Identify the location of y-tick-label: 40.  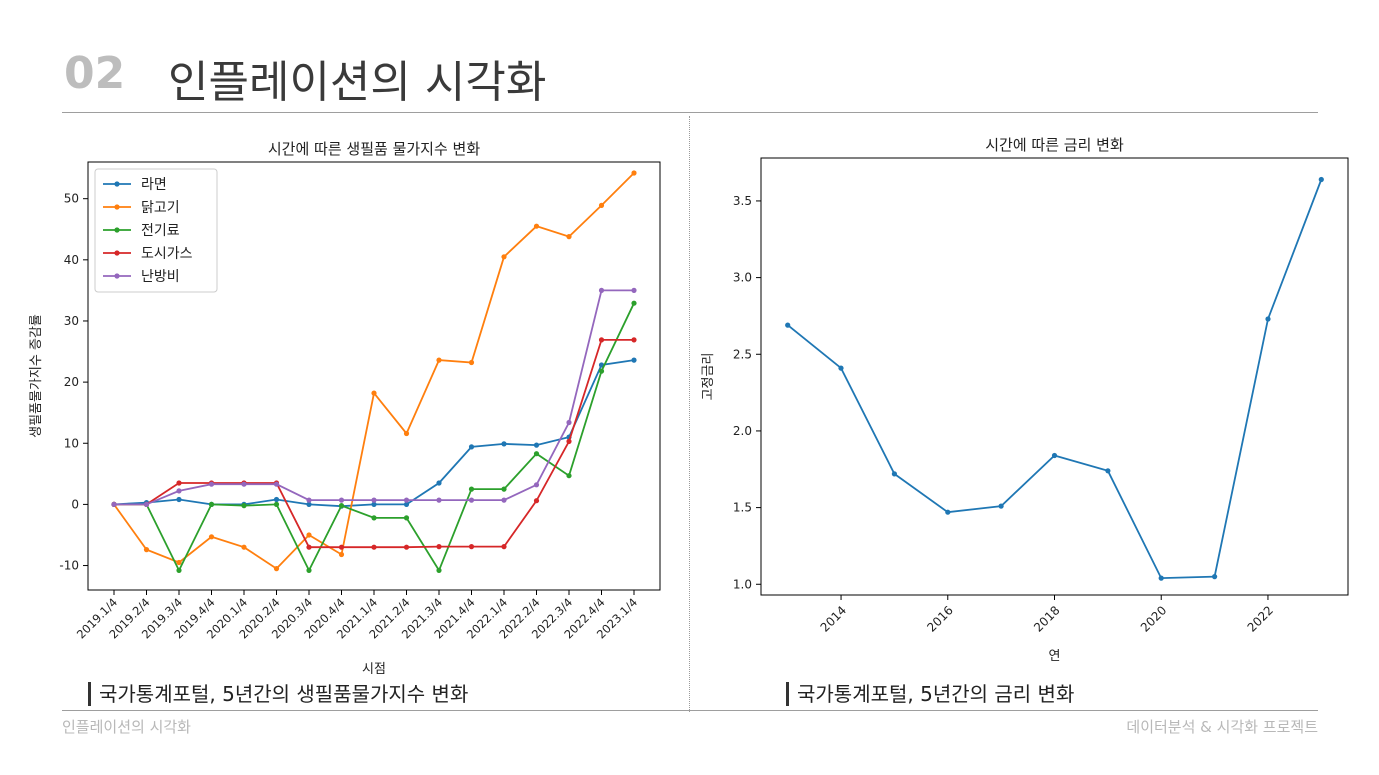
(71, 260).